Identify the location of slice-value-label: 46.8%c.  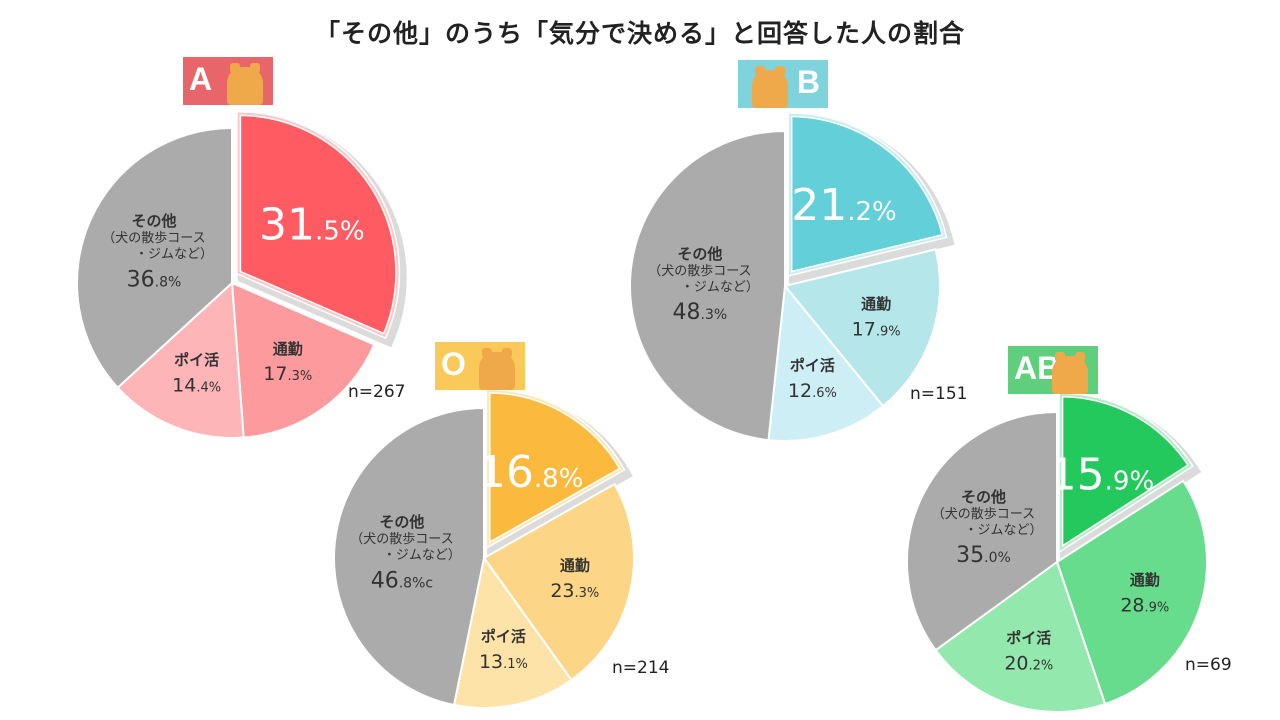
(402, 580).